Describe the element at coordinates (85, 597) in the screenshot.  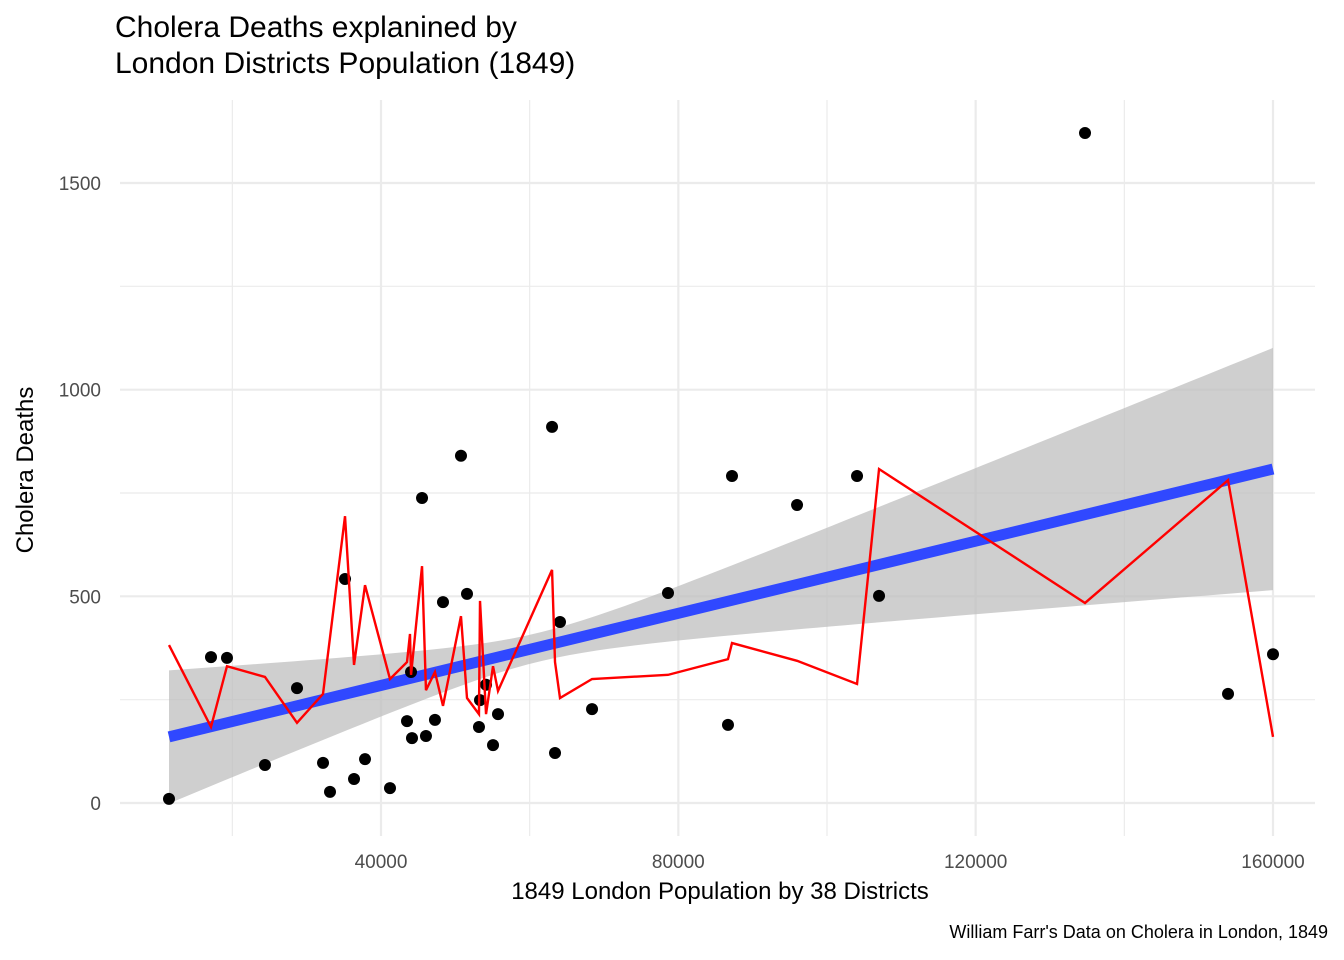
I see `y-tick-label: 500` at that location.